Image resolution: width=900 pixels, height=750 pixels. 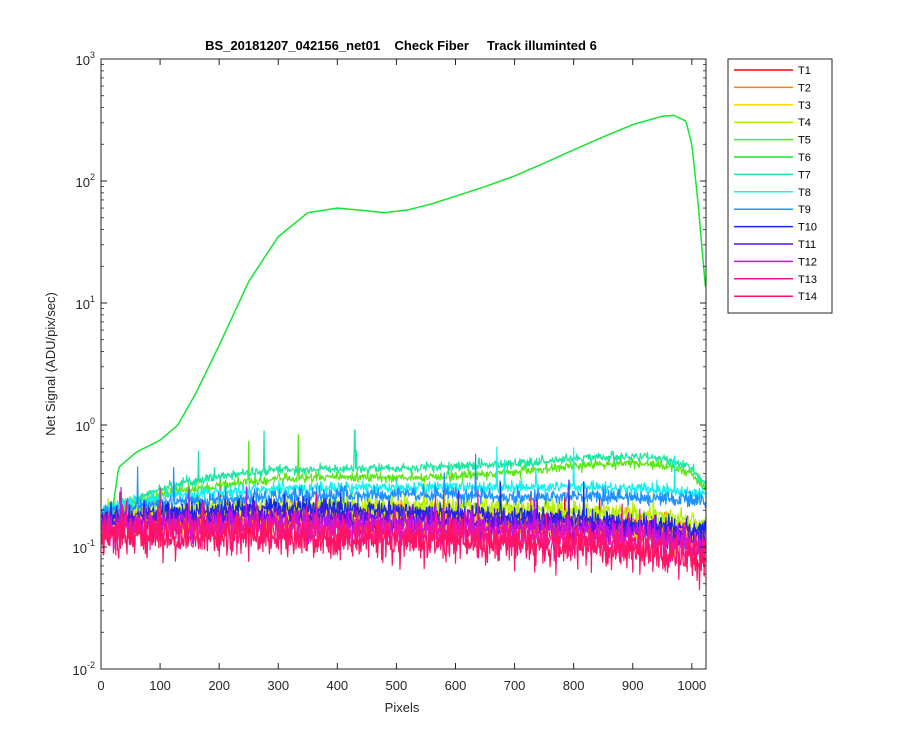 I want to click on y-tick-label: 10⁻¹, so click(x=84, y=547).